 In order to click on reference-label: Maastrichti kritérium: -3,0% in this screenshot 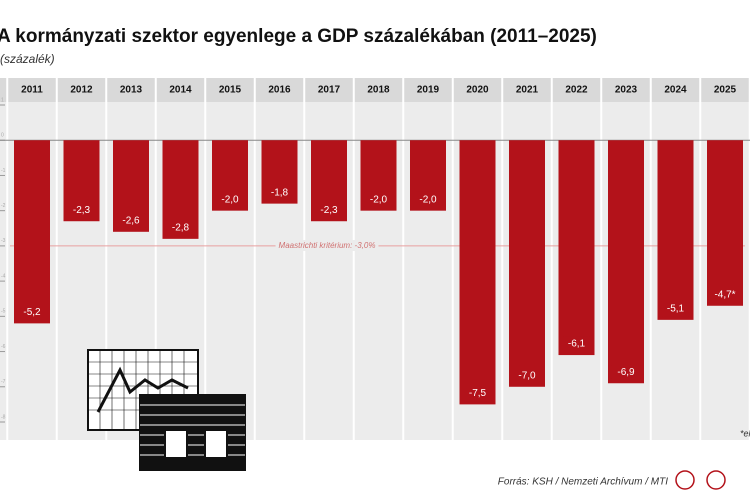, I will do `click(327, 245)`.